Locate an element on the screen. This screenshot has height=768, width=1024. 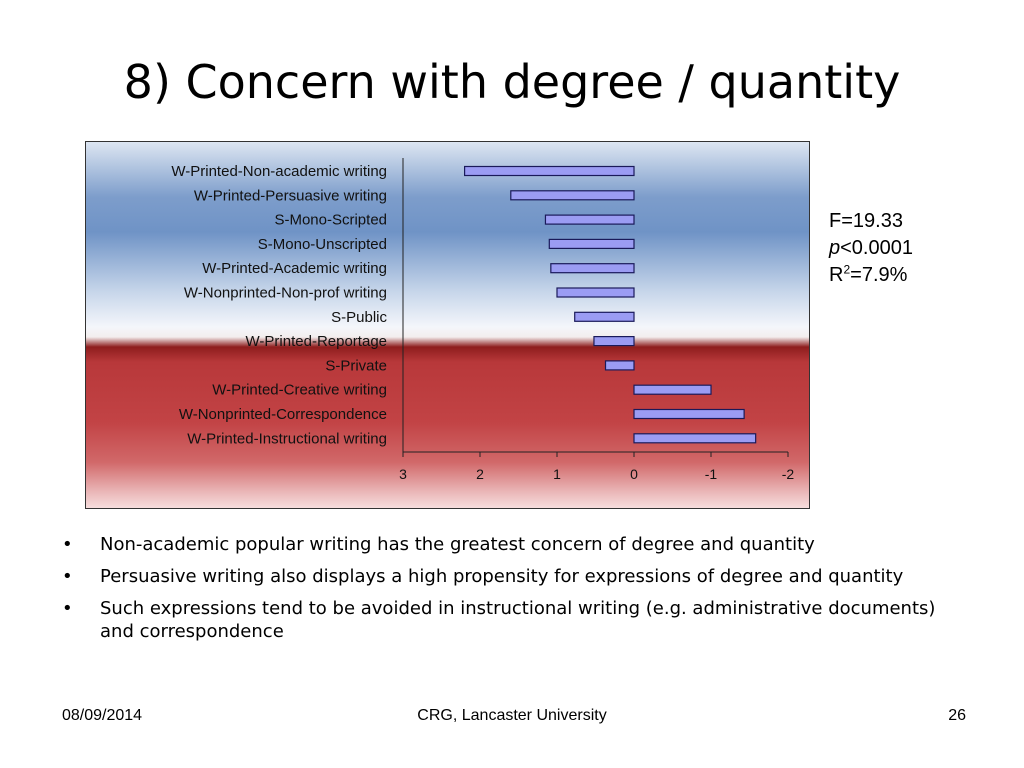
x-tick-label: 3 is located at coordinates (403, 474).